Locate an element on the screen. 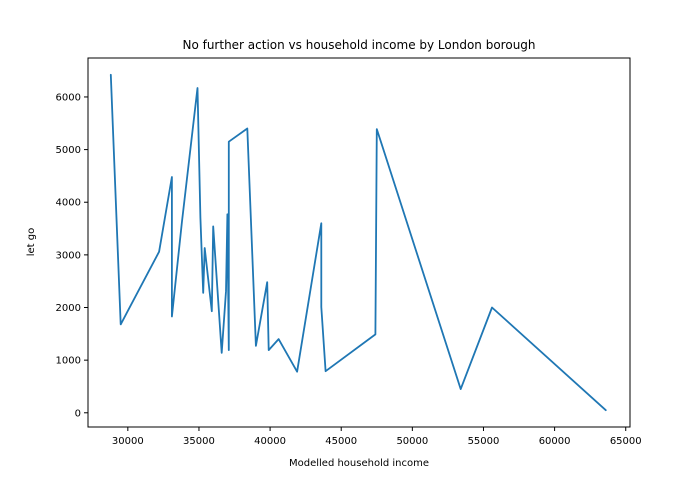 The width and height of the screenshot is (700, 480). x-axis-ticks: 30000 35000 40000 45000 50000 55000 60000 65000 is located at coordinates (377, 437).